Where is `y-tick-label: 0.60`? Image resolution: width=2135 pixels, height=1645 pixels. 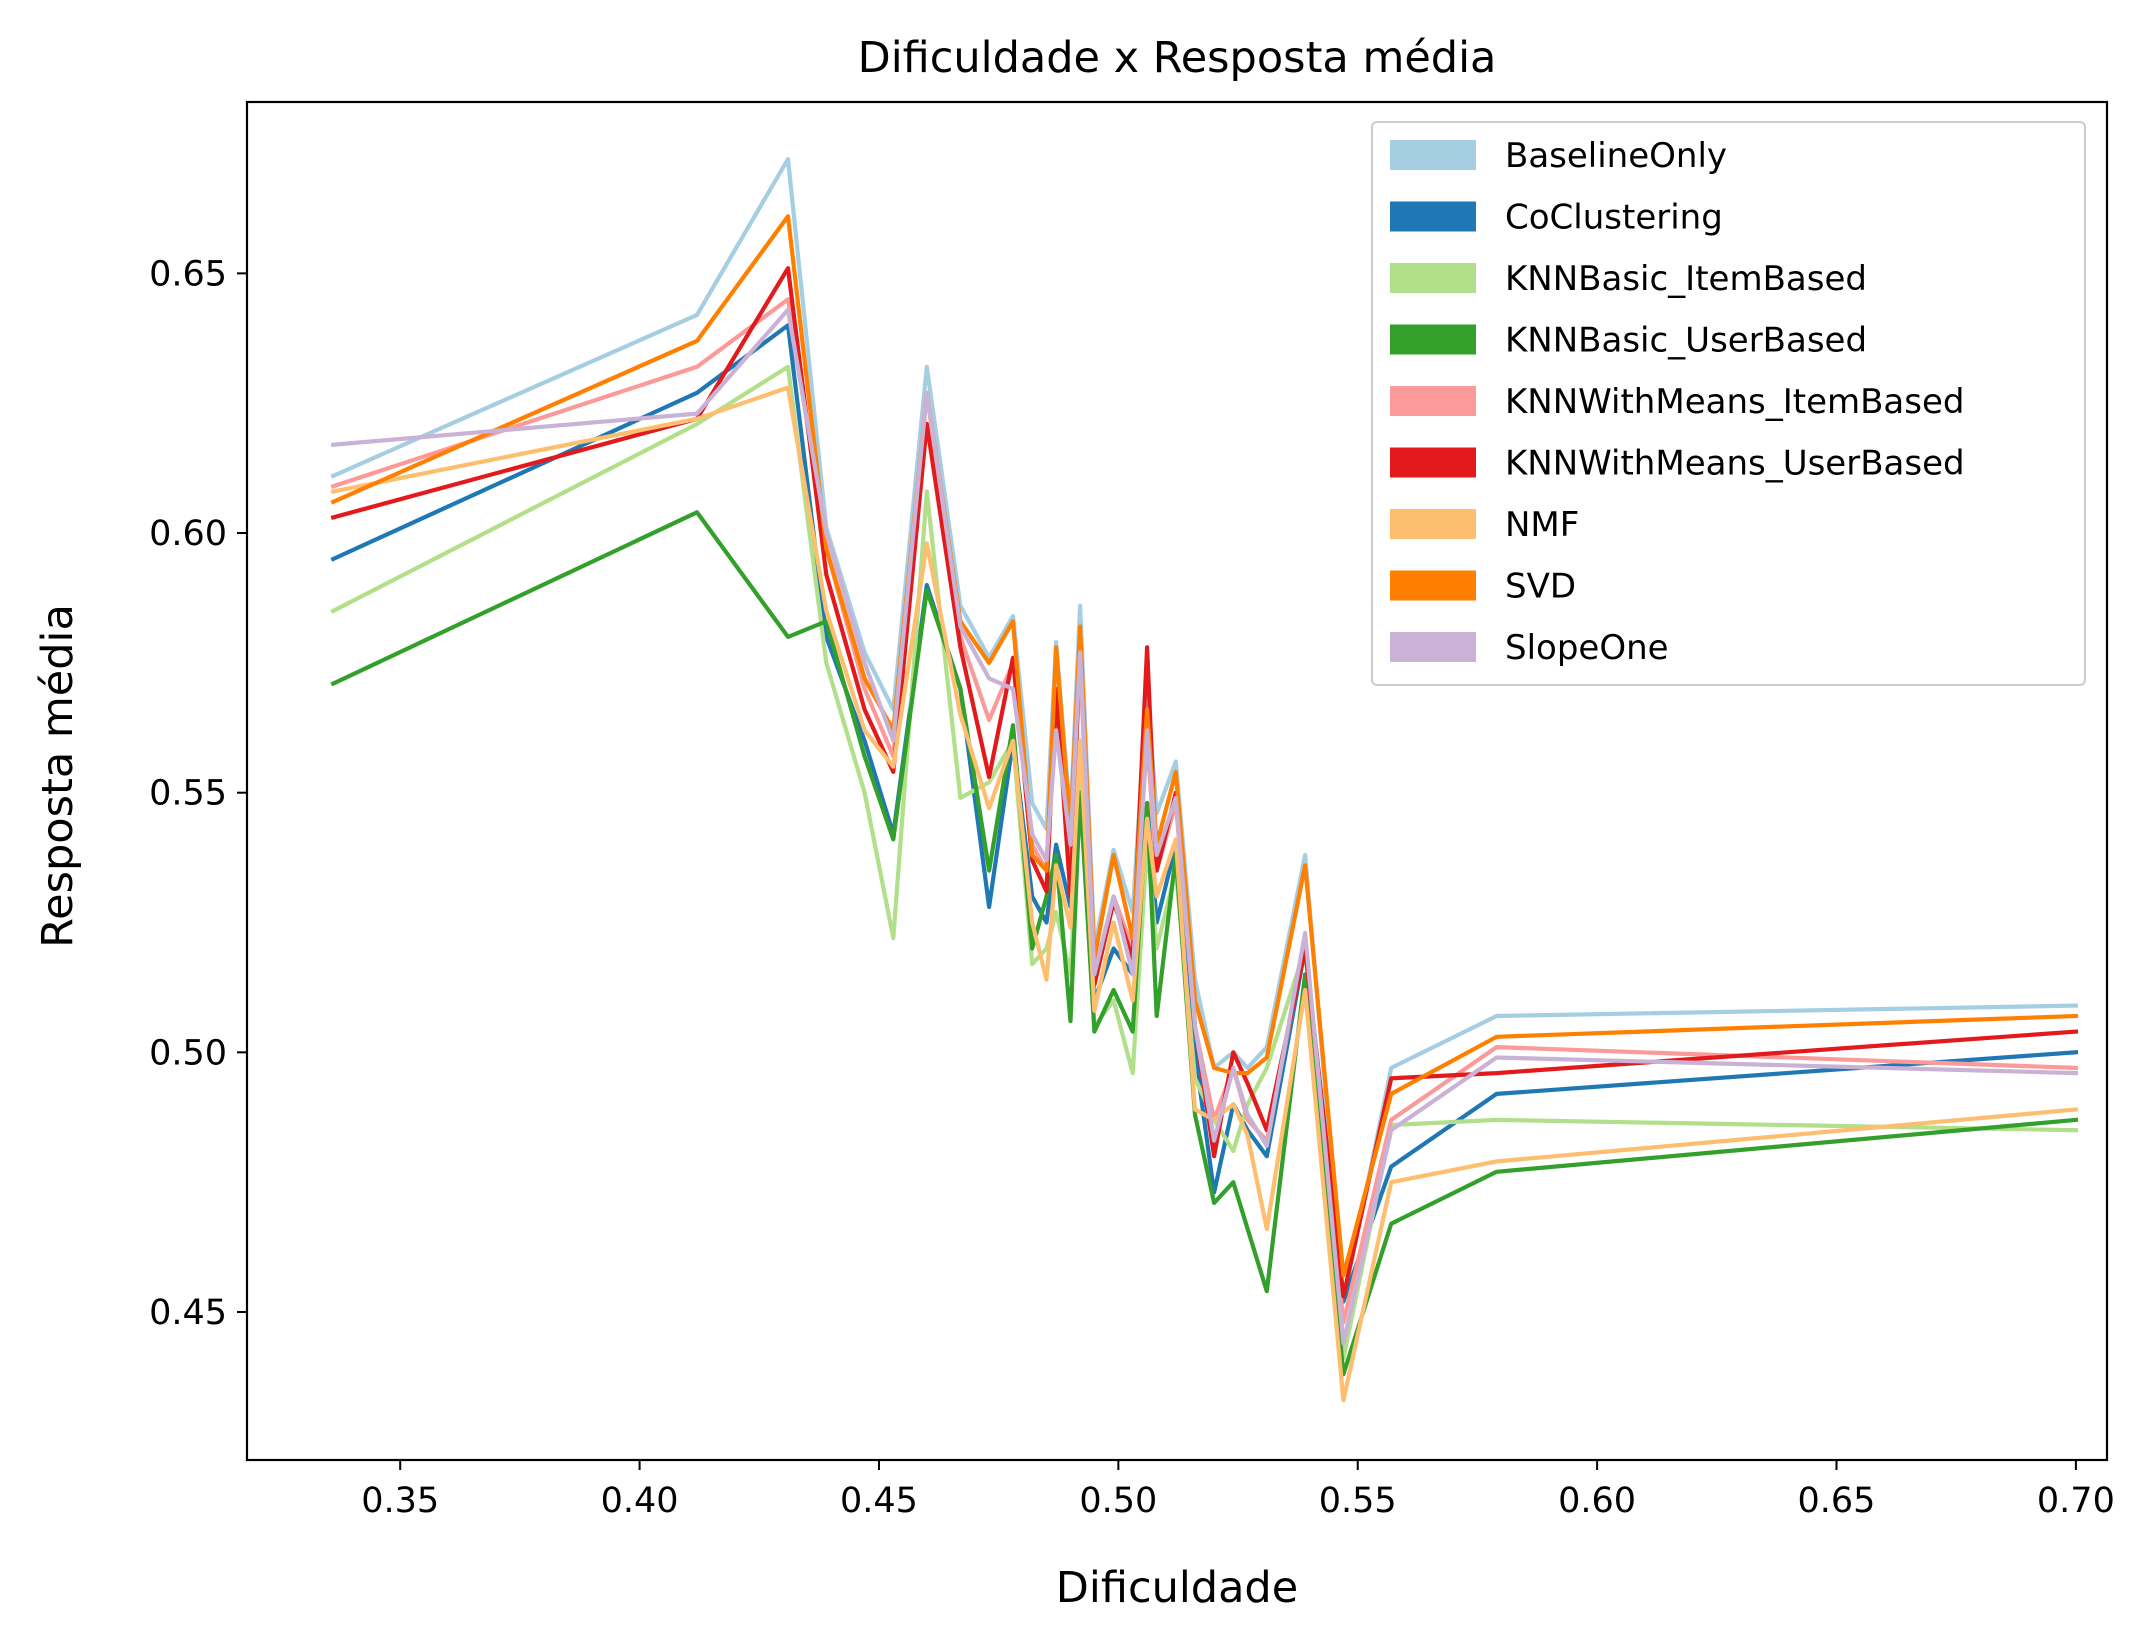 y-tick-label: 0.60 is located at coordinates (188, 534).